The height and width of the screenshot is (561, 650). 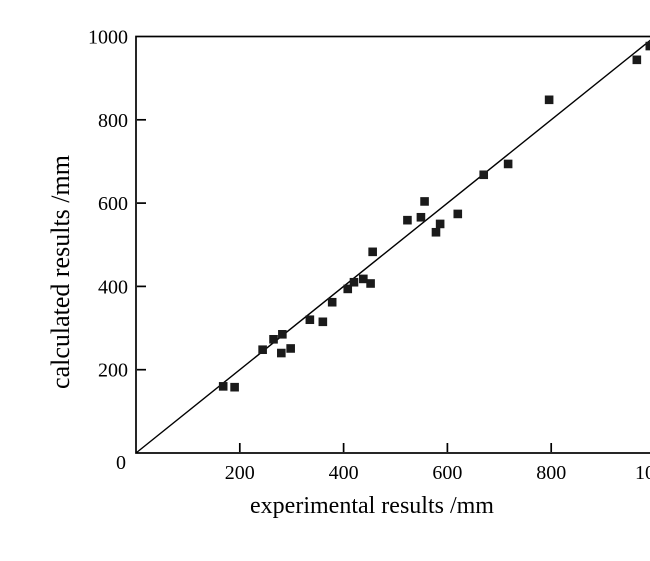 What do you see at coordinates (113, 204) in the screenshot?
I see `y-tick-label: 600` at bounding box center [113, 204].